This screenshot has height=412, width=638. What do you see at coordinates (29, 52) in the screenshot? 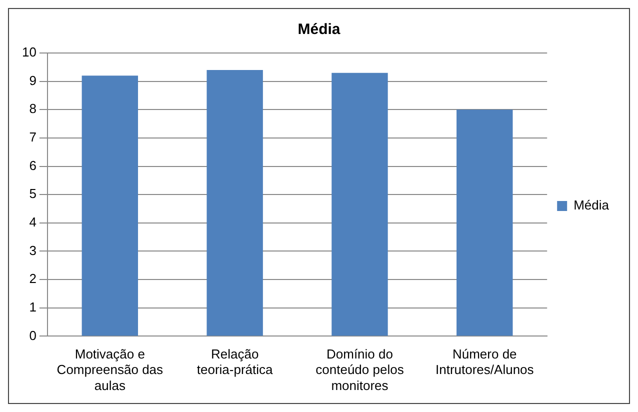
I see `y-tick-label: 10` at bounding box center [29, 52].